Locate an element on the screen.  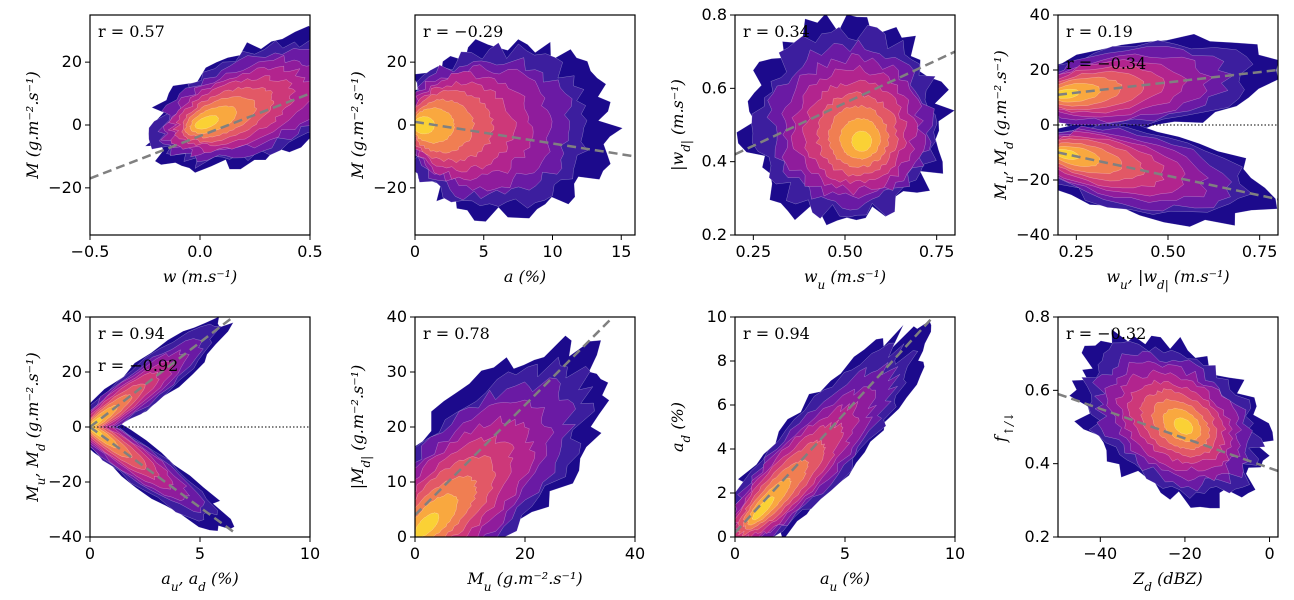
x-tick-label: 40 is located at coordinates (635, 553).